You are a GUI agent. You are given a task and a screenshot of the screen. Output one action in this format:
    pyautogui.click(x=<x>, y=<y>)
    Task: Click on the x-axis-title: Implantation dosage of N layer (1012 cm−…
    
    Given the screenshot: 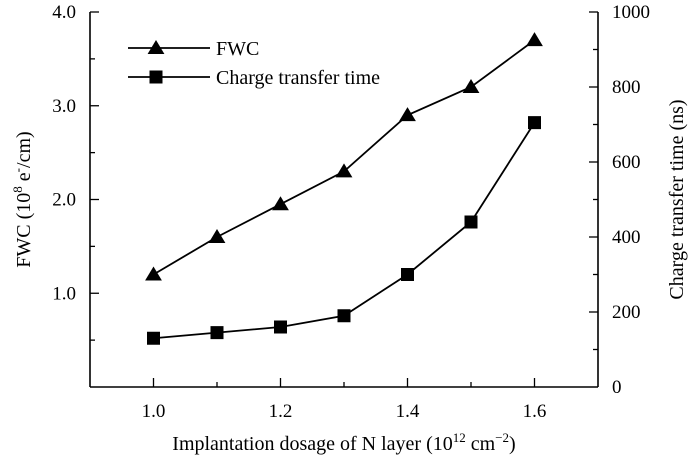 What is the action you would take?
    pyautogui.click(x=343, y=442)
    